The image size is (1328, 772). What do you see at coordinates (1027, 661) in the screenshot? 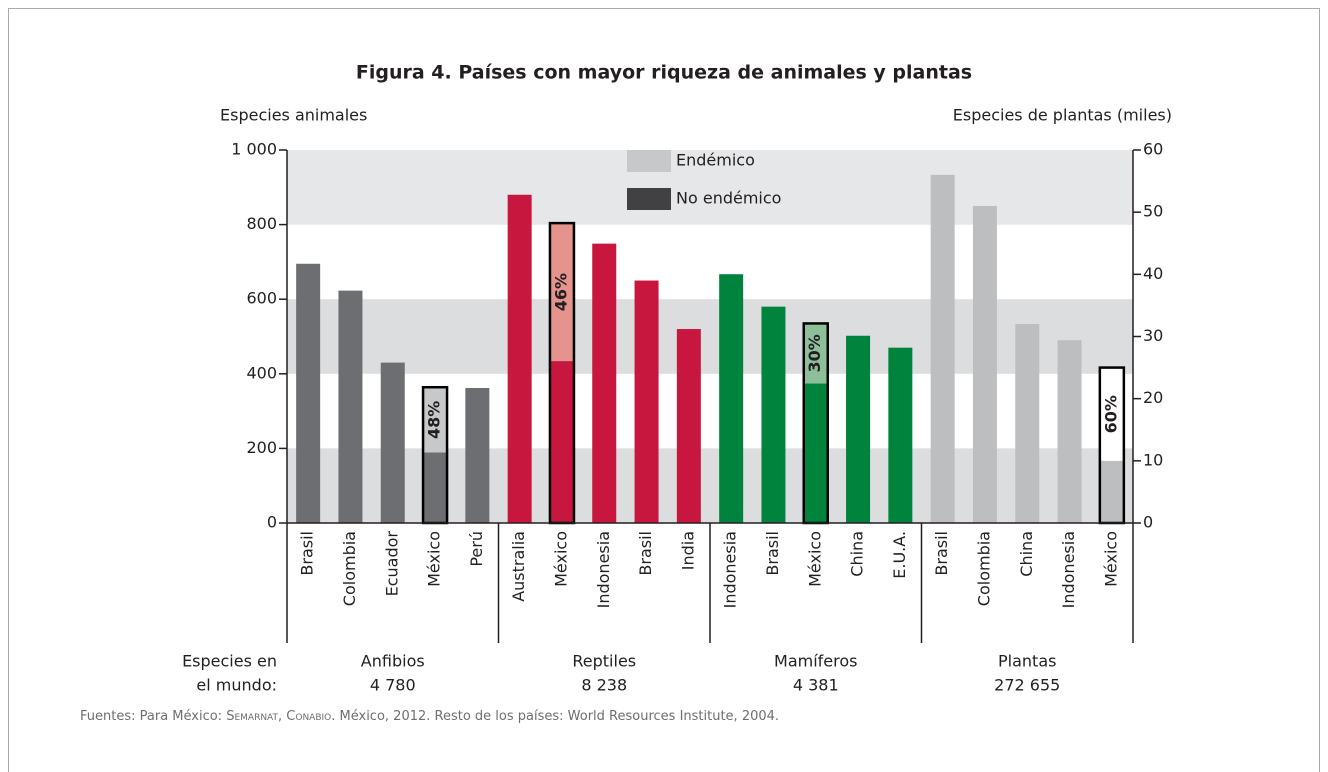
I see `group-label: Plantas` at bounding box center [1027, 661].